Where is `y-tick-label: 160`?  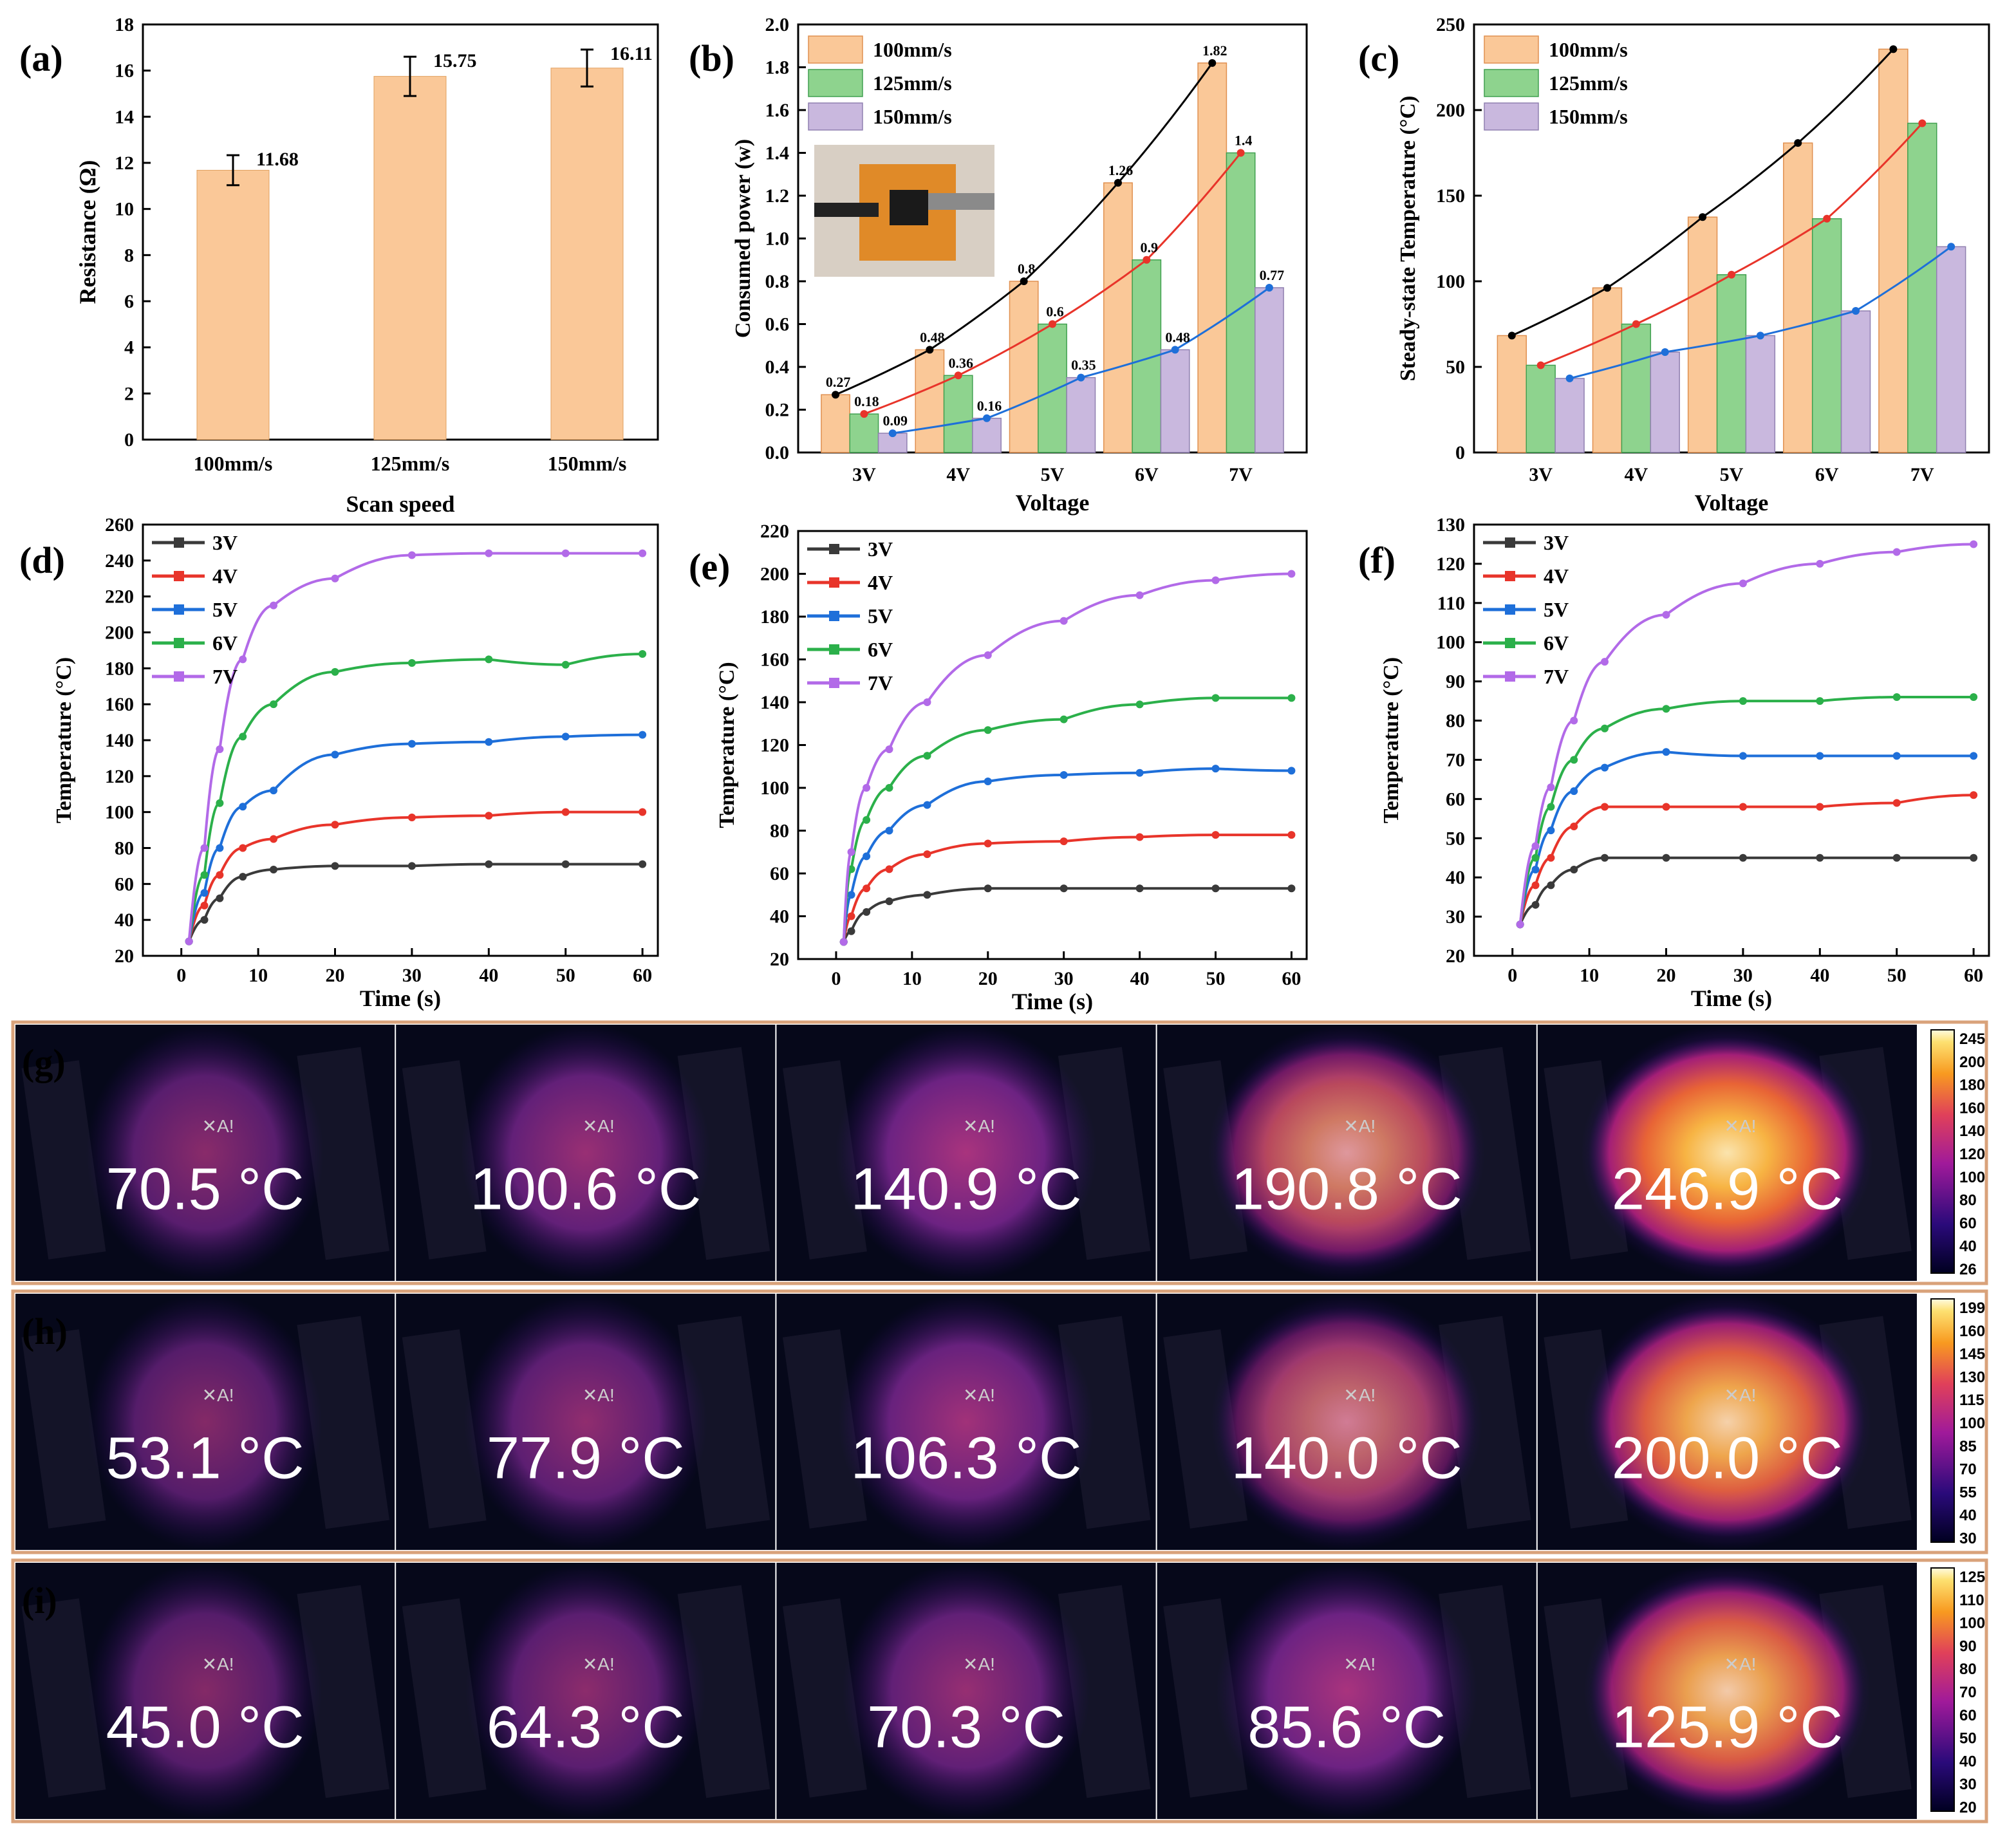 y-tick-label: 160 is located at coordinates (119, 704).